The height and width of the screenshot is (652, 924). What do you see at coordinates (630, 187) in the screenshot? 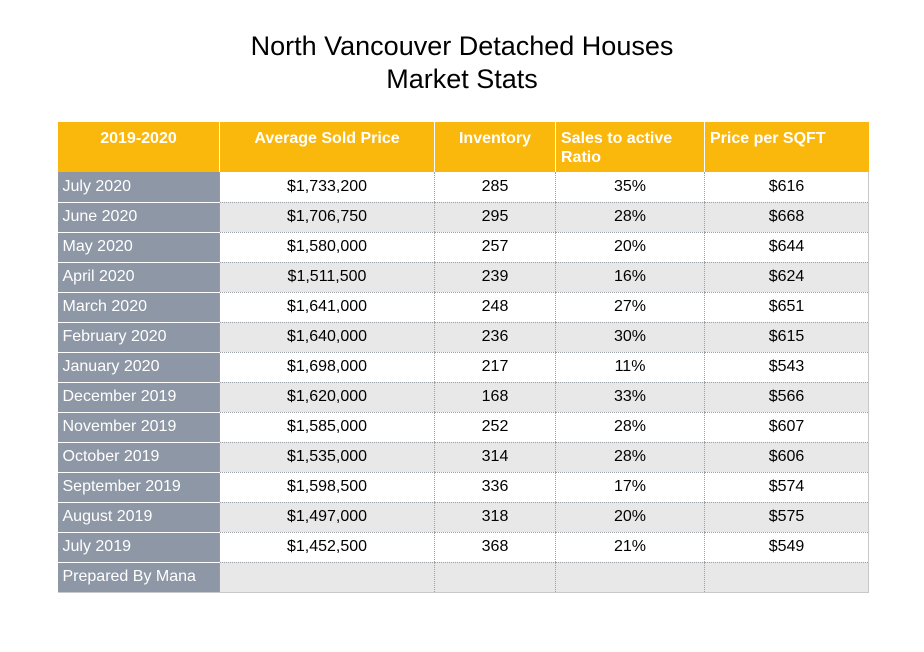
I see `table-cell: 35%` at bounding box center [630, 187].